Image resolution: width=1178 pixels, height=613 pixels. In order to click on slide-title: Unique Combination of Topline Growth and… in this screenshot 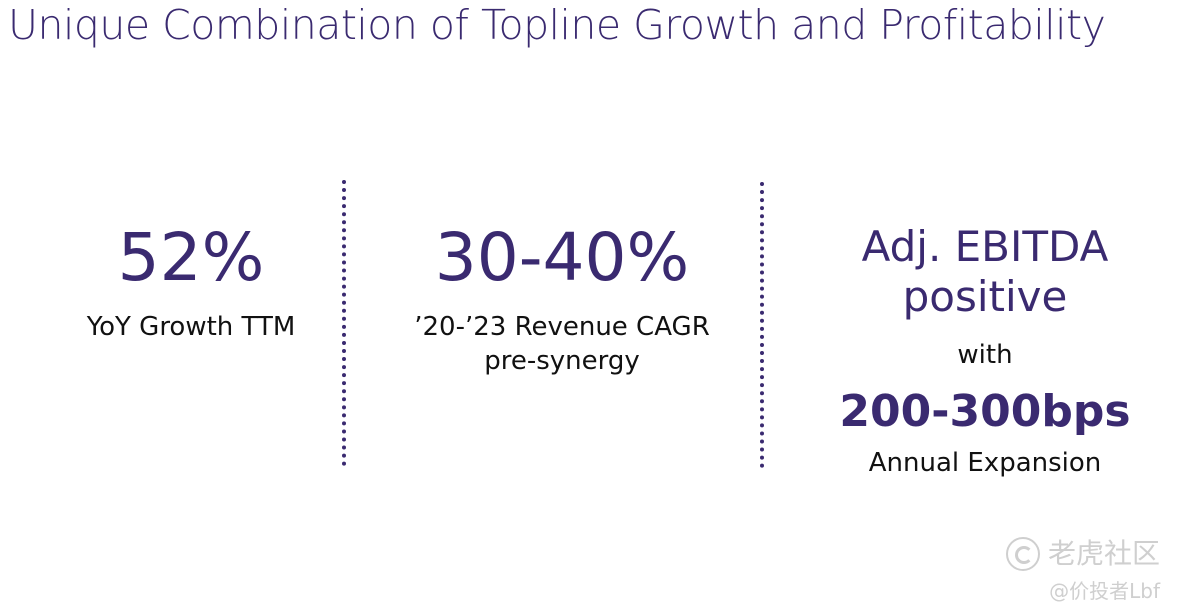, I will do `click(557, 25)`.